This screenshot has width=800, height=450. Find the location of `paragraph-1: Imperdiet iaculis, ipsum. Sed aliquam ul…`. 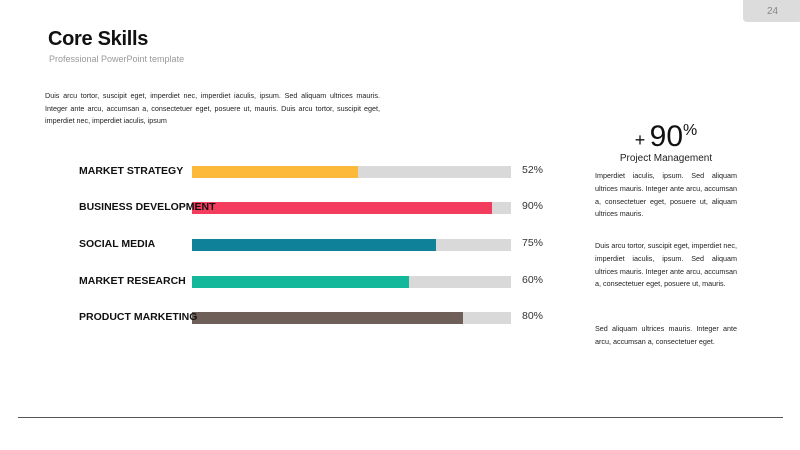

paragraph-1: Imperdiet iaculis, ipsum. Sed aliquam ul… is located at coordinates (666, 195).